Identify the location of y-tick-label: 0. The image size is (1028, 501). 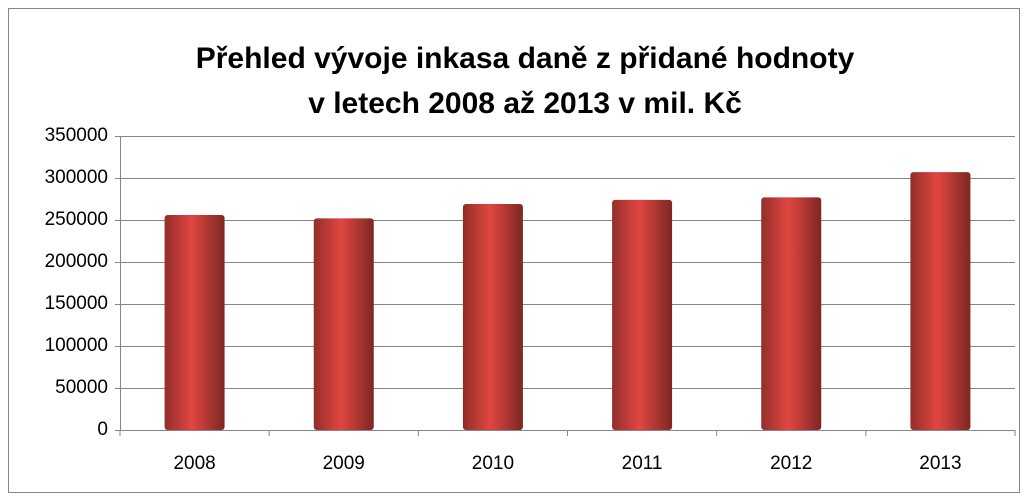
(102, 429).